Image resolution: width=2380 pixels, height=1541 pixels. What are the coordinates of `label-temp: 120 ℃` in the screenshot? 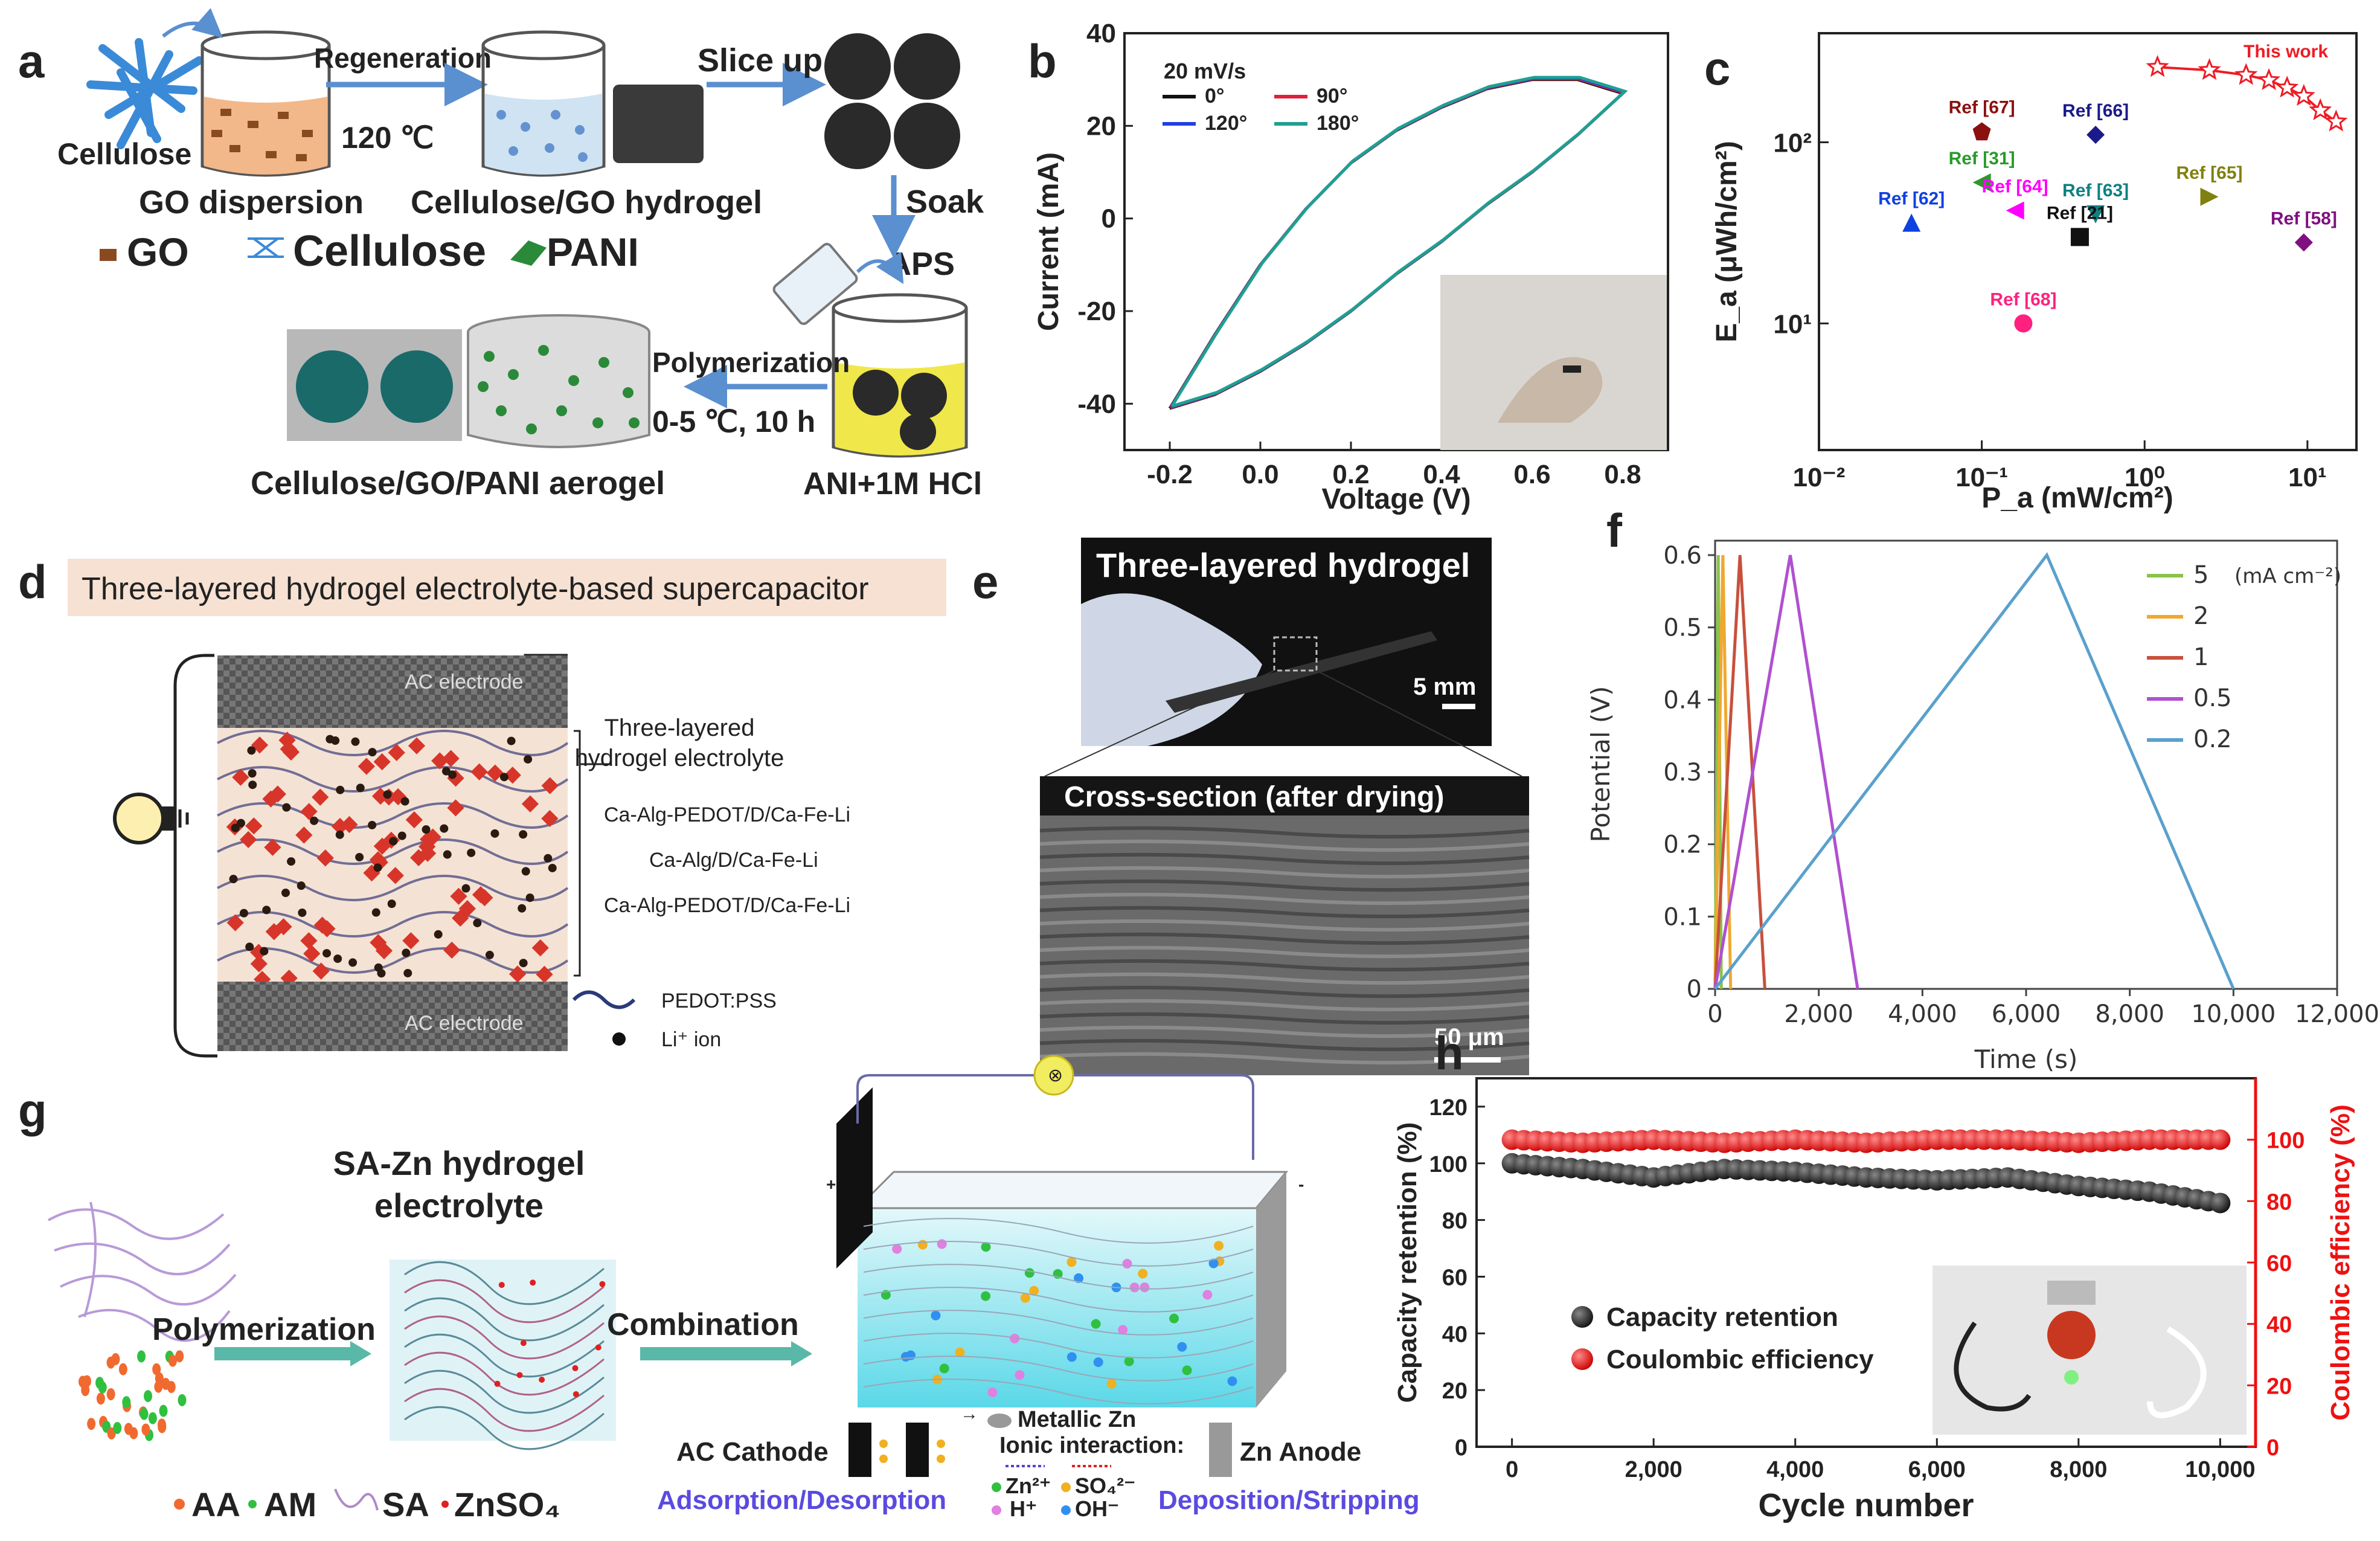 It's located at (387, 138).